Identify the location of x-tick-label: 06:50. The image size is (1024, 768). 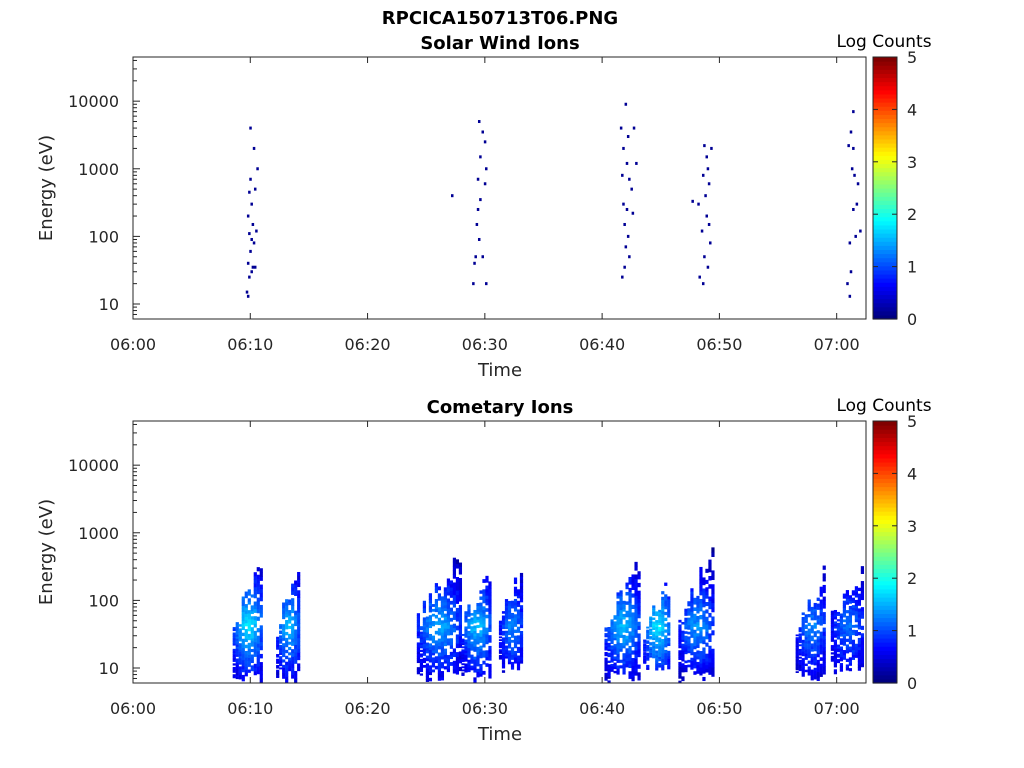
(719, 708).